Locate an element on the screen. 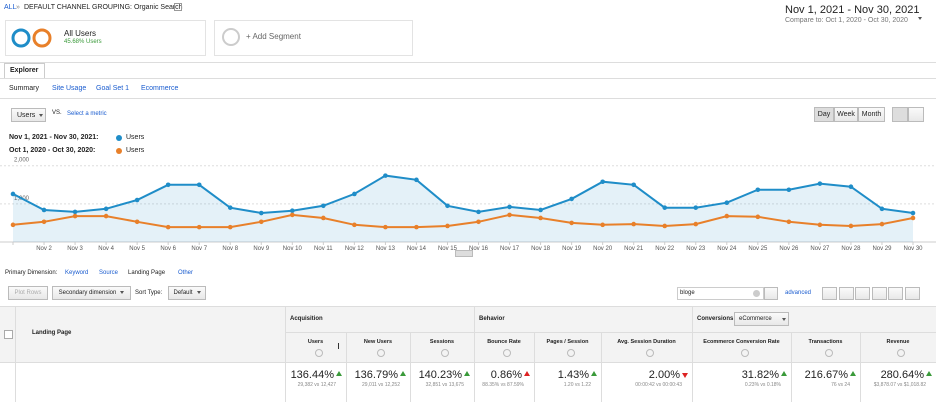 The image size is (936, 402). metric-label: Users is located at coordinates (26, 115).